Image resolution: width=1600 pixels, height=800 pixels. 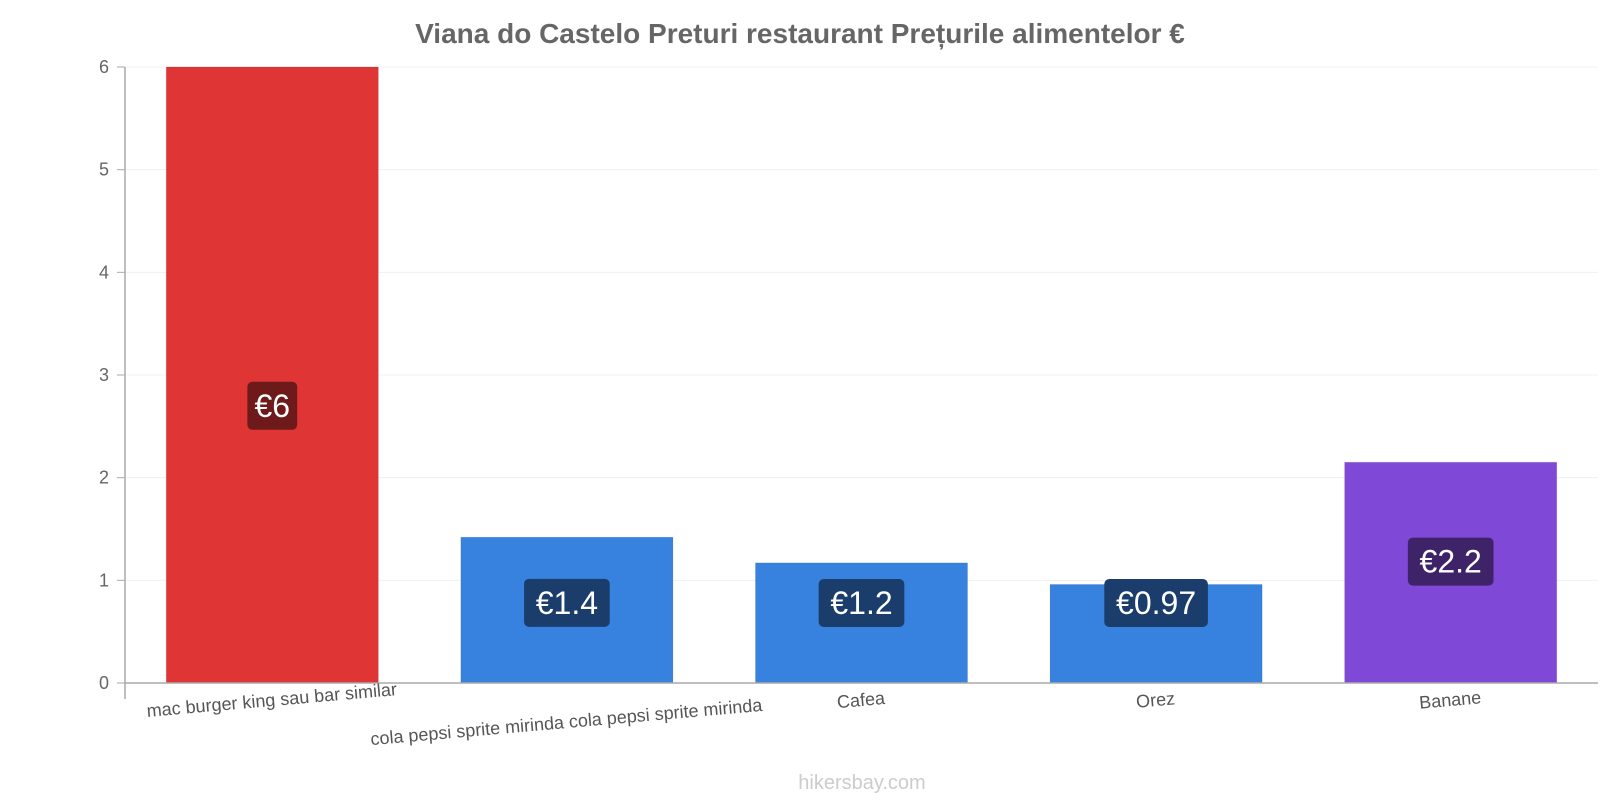 I want to click on value-label: €1.4, so click(x=567, y=603).